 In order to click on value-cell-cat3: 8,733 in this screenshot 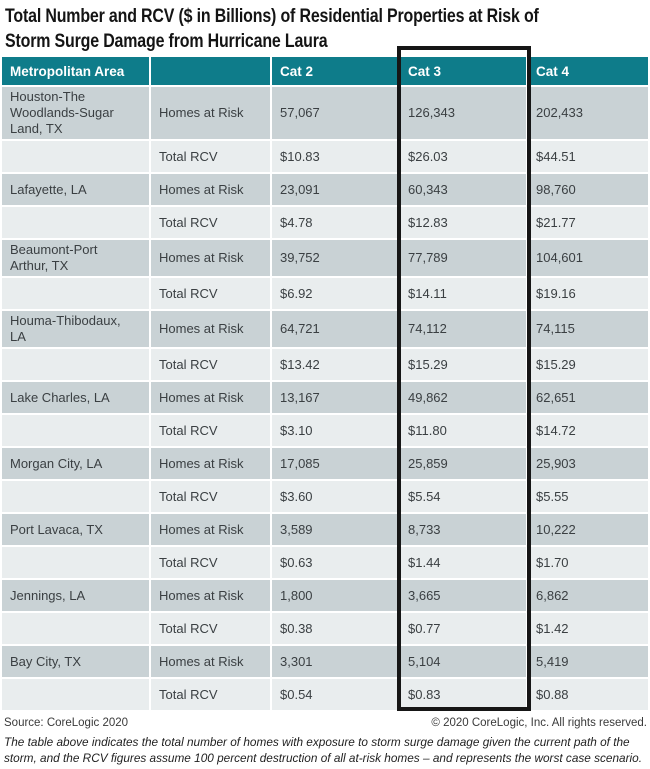, I will do `click(463, 529)`.